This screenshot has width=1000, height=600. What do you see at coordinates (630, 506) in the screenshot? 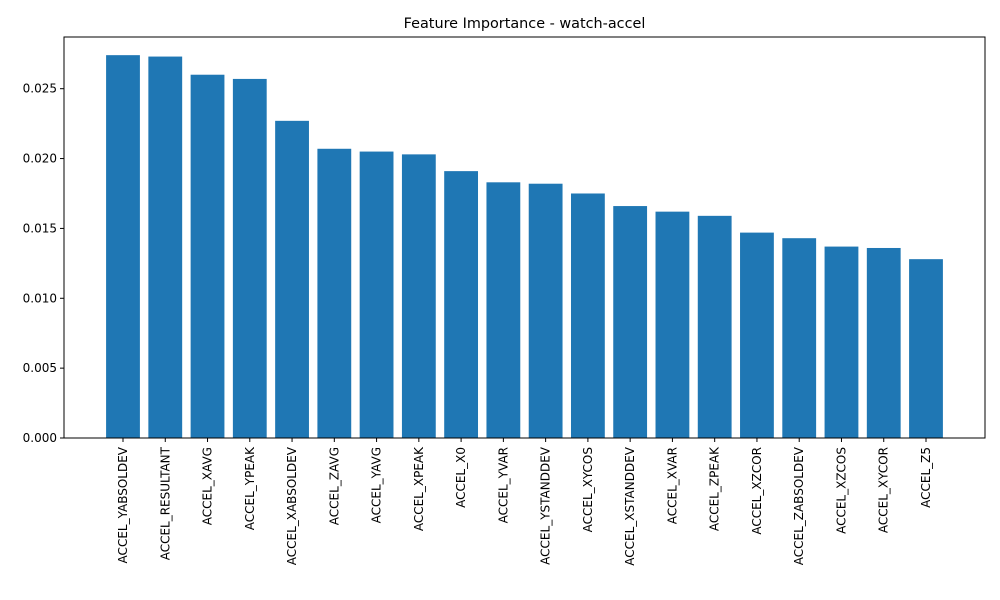
I see `x-tick-label: ACCEL_XSTANDDEV` at bounding box center [630, 506].